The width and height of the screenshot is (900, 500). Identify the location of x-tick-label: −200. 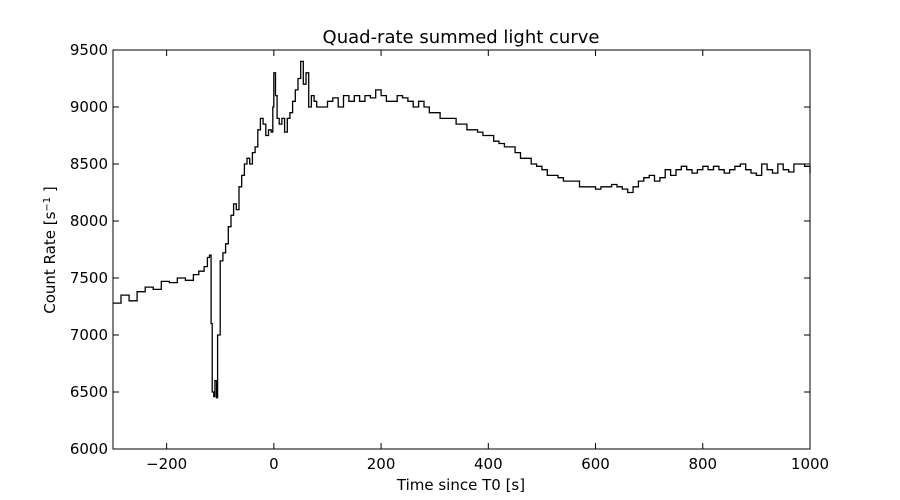
(166, 464).